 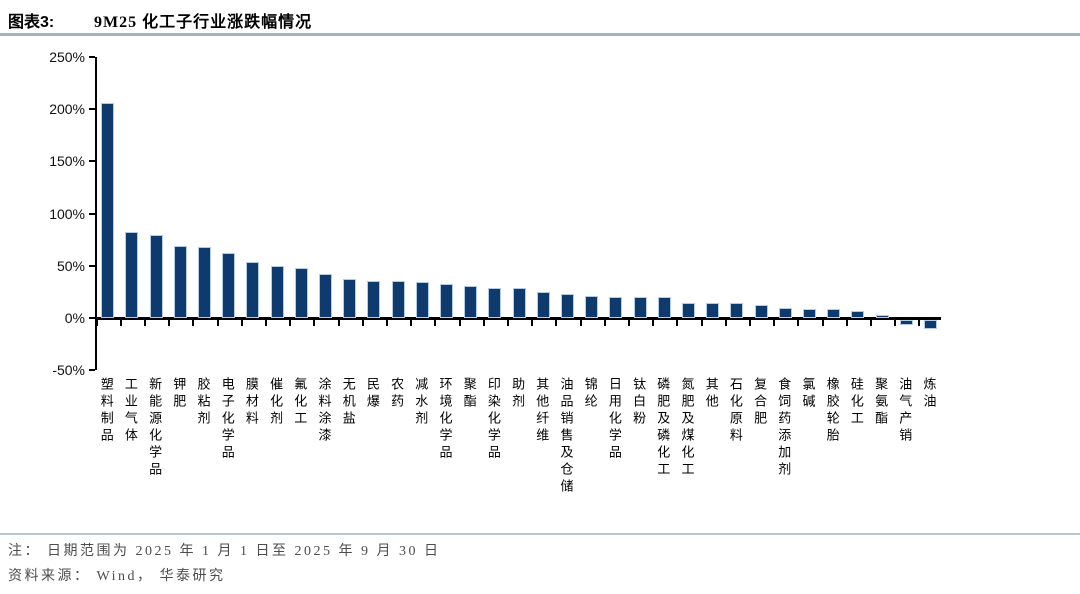 What do you see at coordinates (590, 394) in the screenshot?
I see `x-axis-label: 锦纶` at bounding box center [590, 394].